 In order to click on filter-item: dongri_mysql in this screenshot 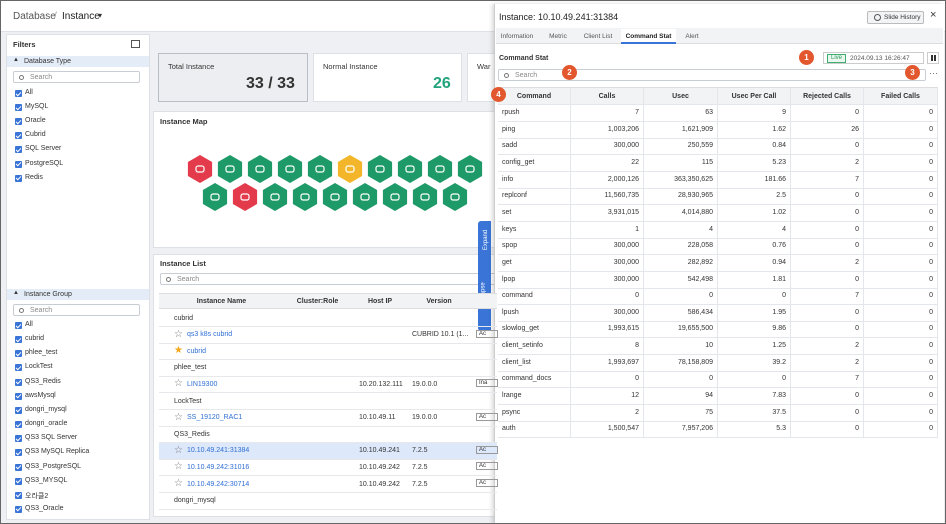, I will do `click(46, 409)`.